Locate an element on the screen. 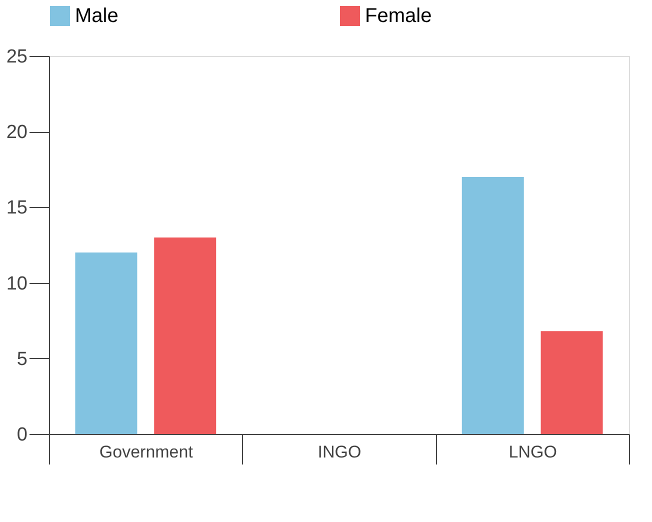  y-tick-label: 10 is located at coordinates (17, 283).